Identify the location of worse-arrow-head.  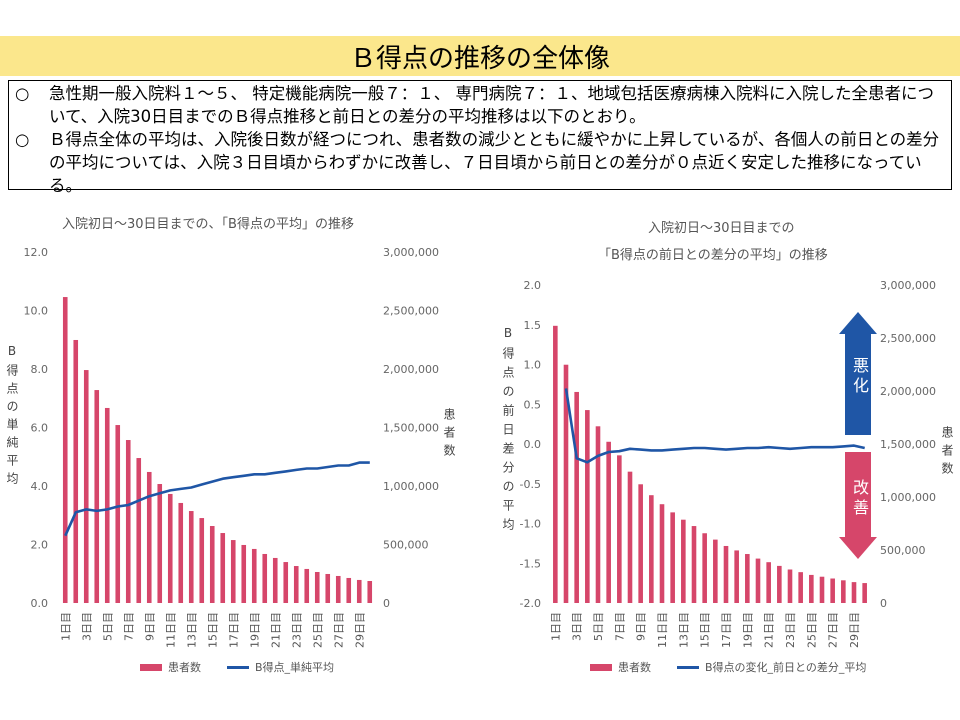
(858, 323).